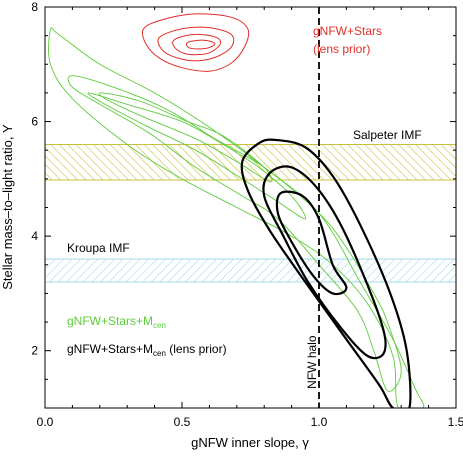 This screenshot has height=463, width=463. Describe the element at coordinates (312, 362) in the screenshot. I see `nfw-halo-label: NFW halo` at that location.